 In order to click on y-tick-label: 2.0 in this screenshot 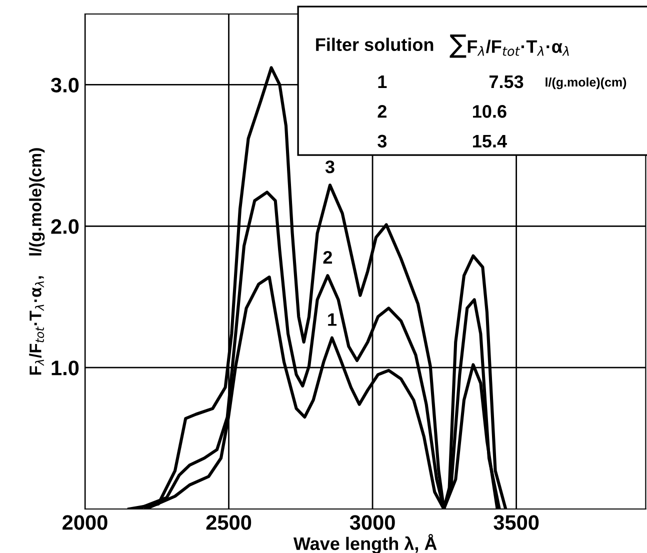, I will do `click(65, 226)`.